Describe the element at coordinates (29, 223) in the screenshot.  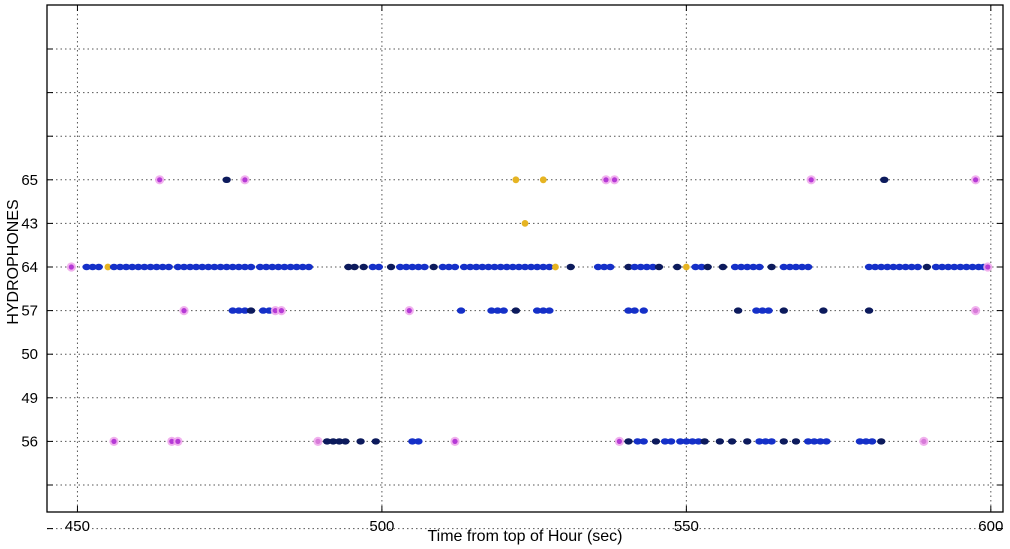
I see `y-tick-label: 43` at that location.